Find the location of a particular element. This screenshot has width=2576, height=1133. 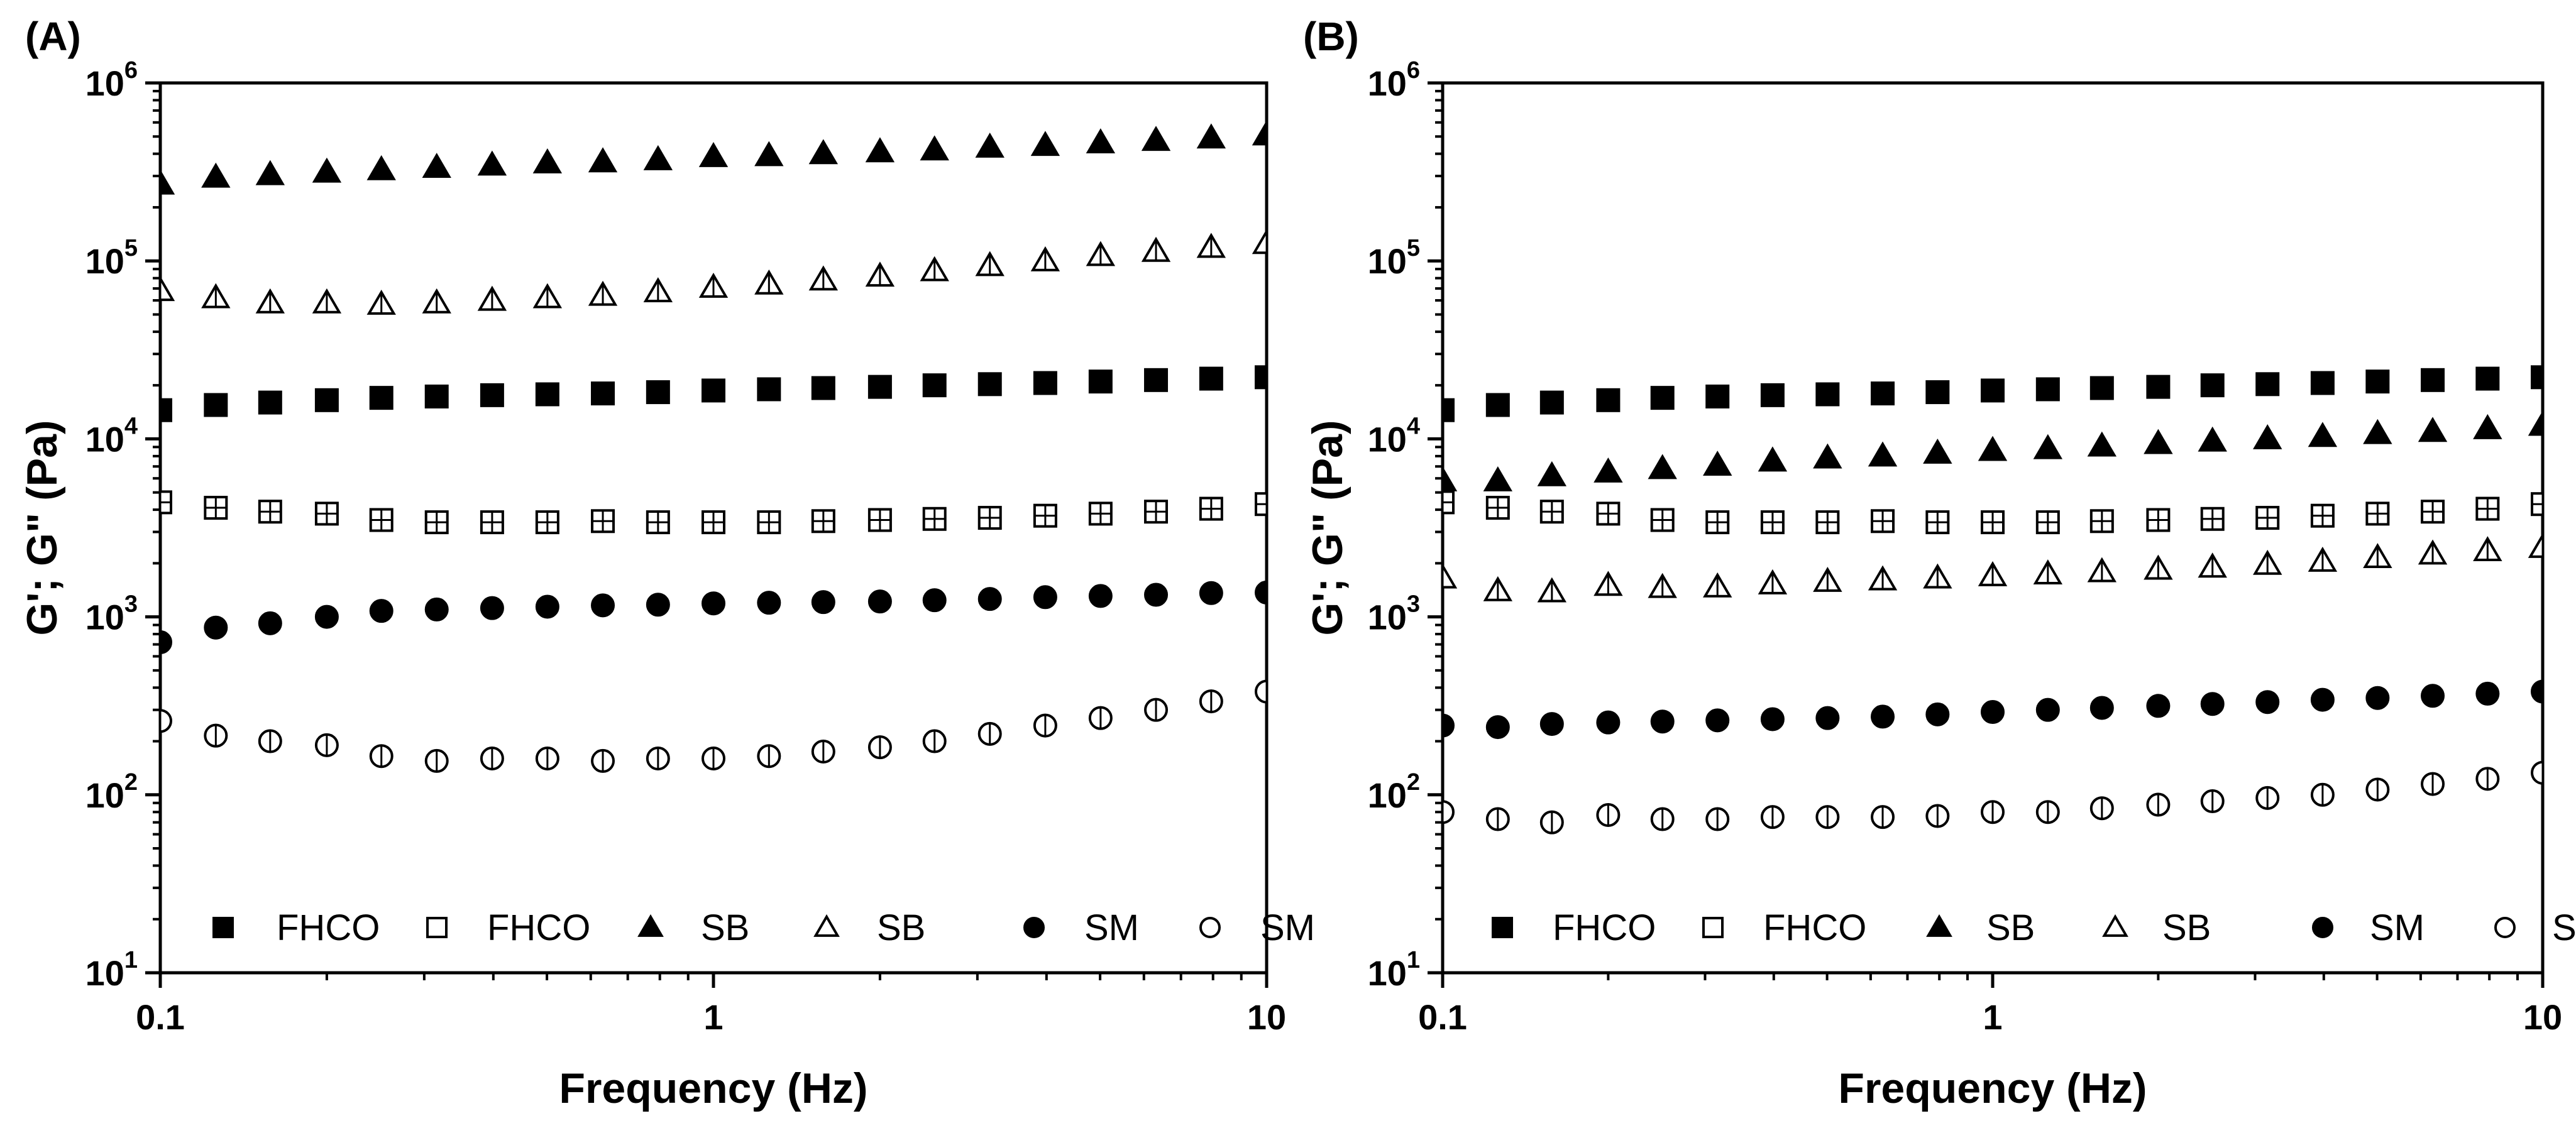

x-tick-label: 10 is located at coordinates (2543, 1017).